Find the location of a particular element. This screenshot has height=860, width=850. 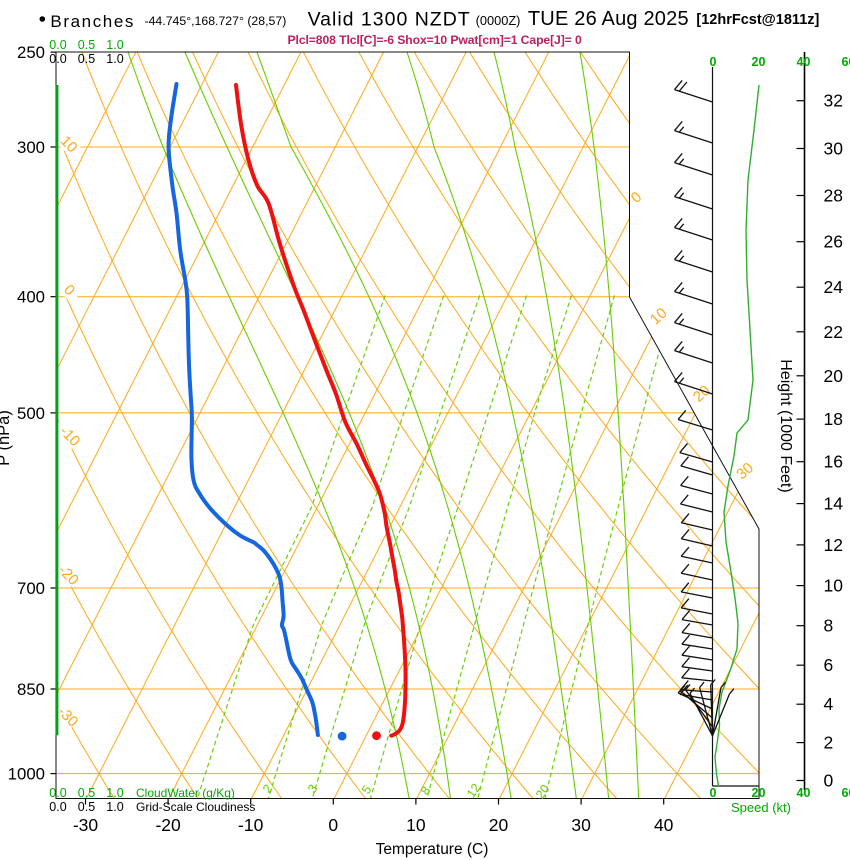

svg-text: 14 is located at coordinates (834, 504).